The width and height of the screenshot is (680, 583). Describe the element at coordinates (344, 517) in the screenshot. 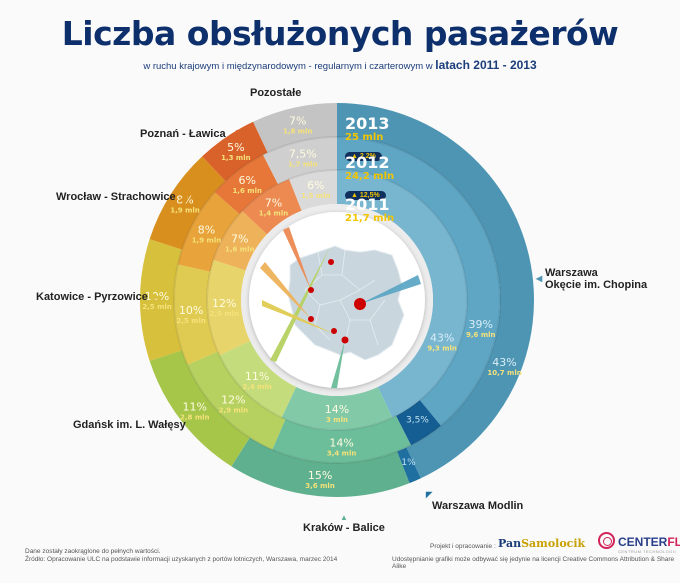

I see `pointer-icon: ▲` at that location.